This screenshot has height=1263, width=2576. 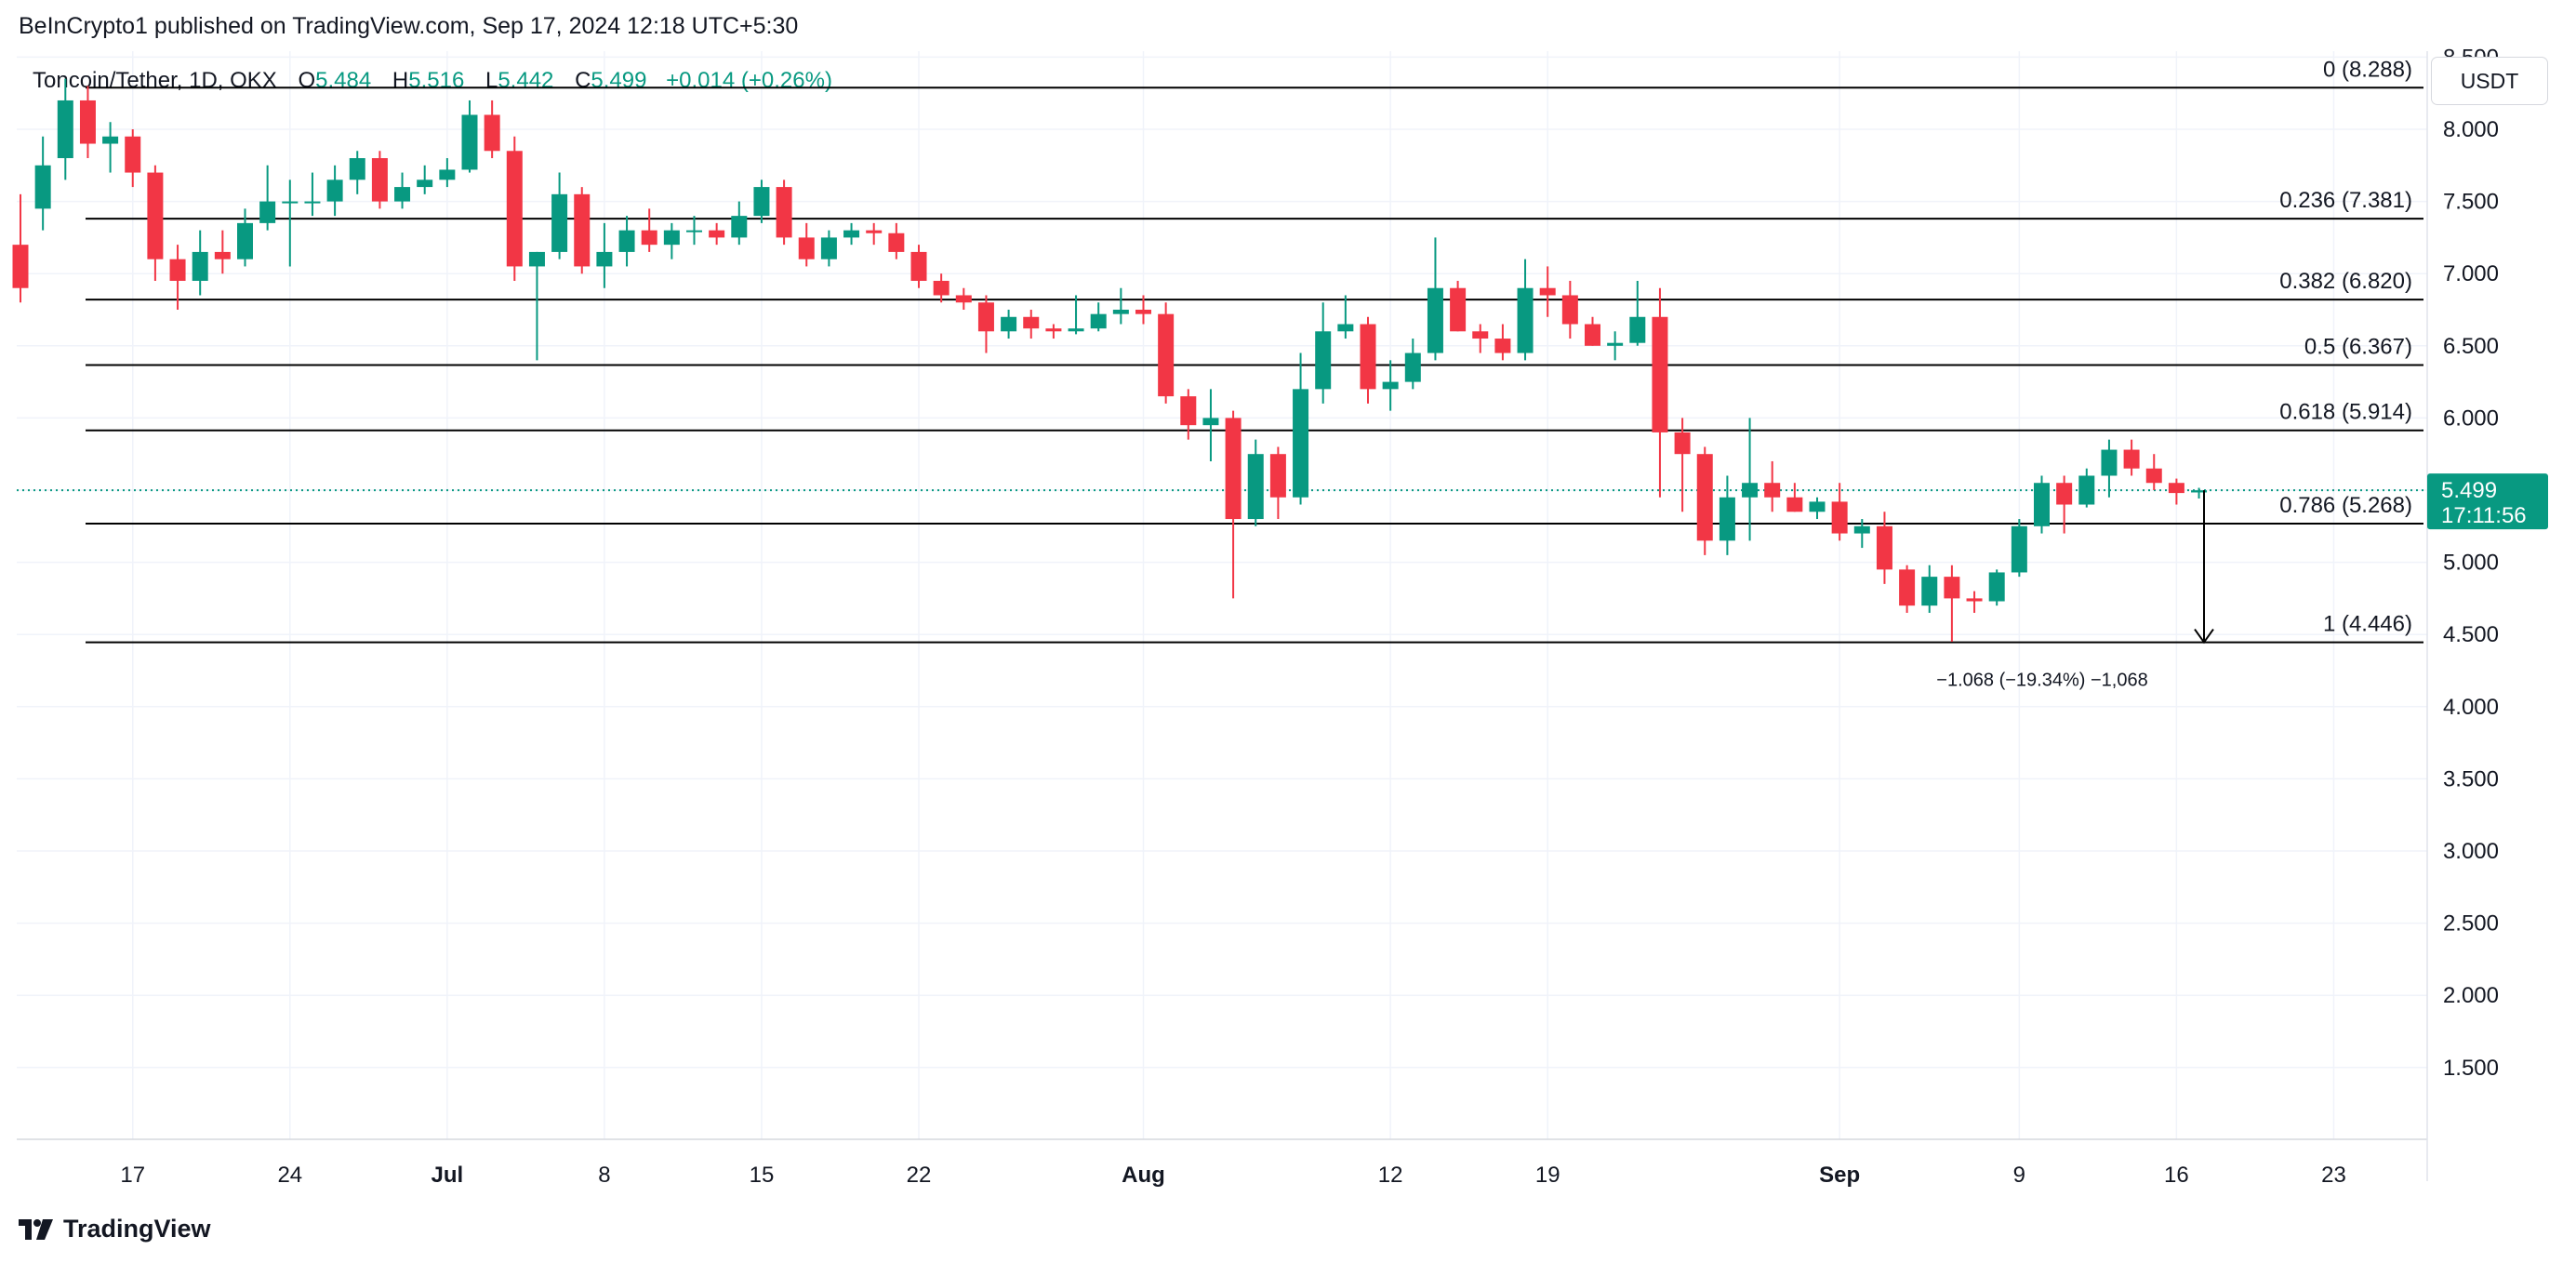 What do you see at coordinates (919, 1176) in the screenshot?
I see `x-tick-label: 22` at bounding box center [919, 1176].